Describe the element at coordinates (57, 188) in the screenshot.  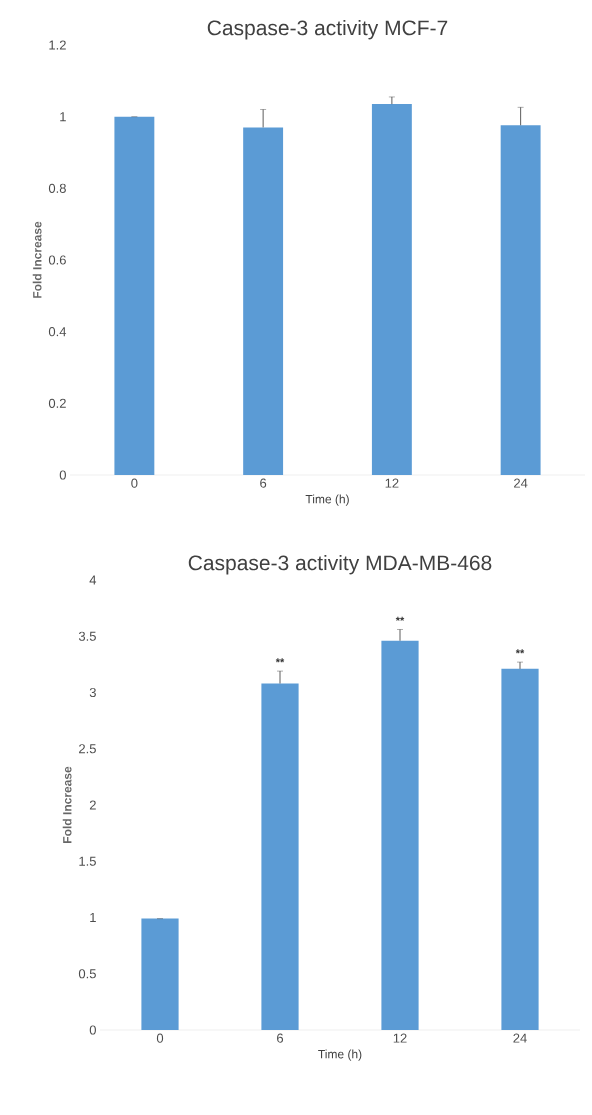
I see `y-tick-label: 0.8` at that location.